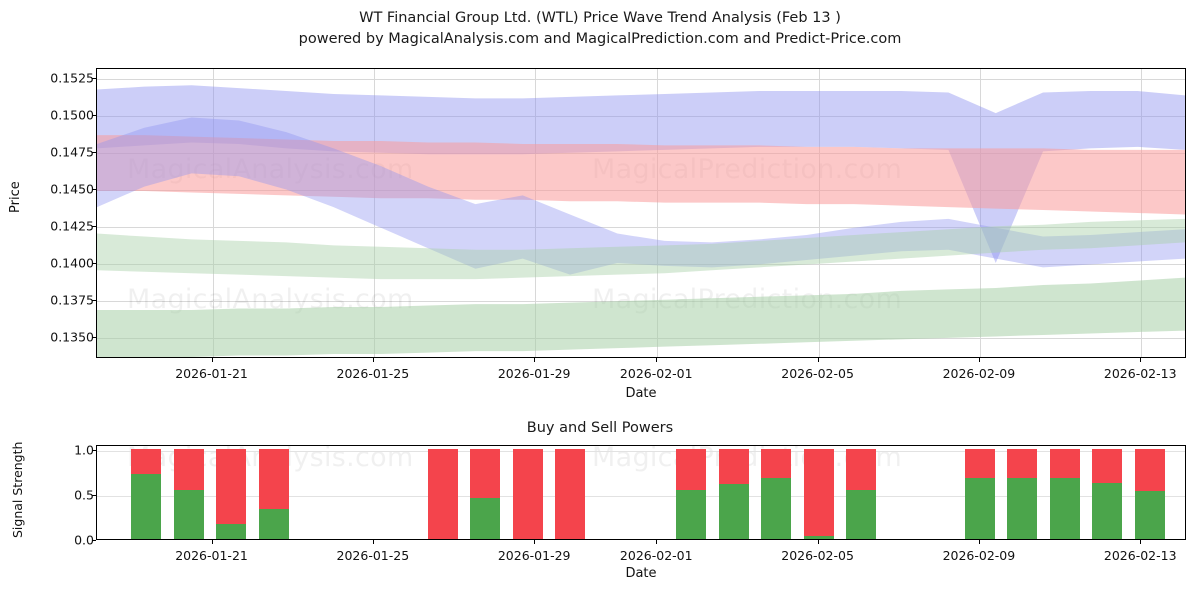 The image size is (1200, 600). I want to click on signal-x-tick: 2026-02-05, so click(817, 555).